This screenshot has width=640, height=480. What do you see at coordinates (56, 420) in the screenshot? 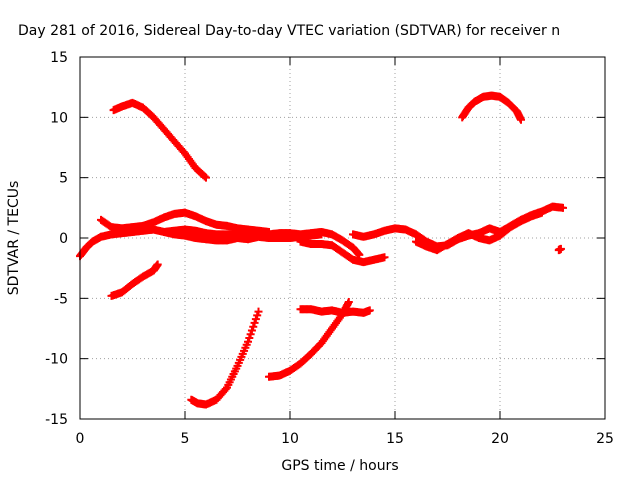
I see `y-tick-label: -15` at bounding box center [56, 420].